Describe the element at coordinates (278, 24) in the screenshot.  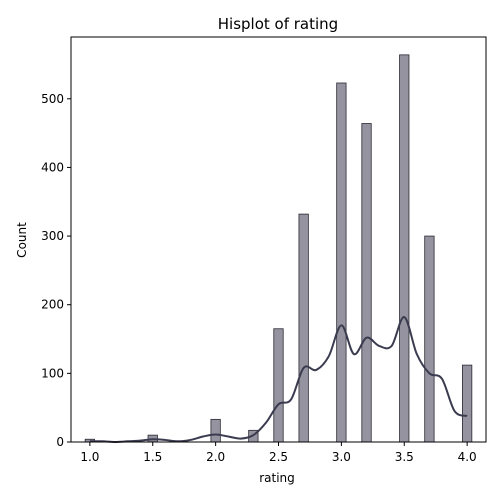
I see `chart-title: Hisplot of rating` at that location.